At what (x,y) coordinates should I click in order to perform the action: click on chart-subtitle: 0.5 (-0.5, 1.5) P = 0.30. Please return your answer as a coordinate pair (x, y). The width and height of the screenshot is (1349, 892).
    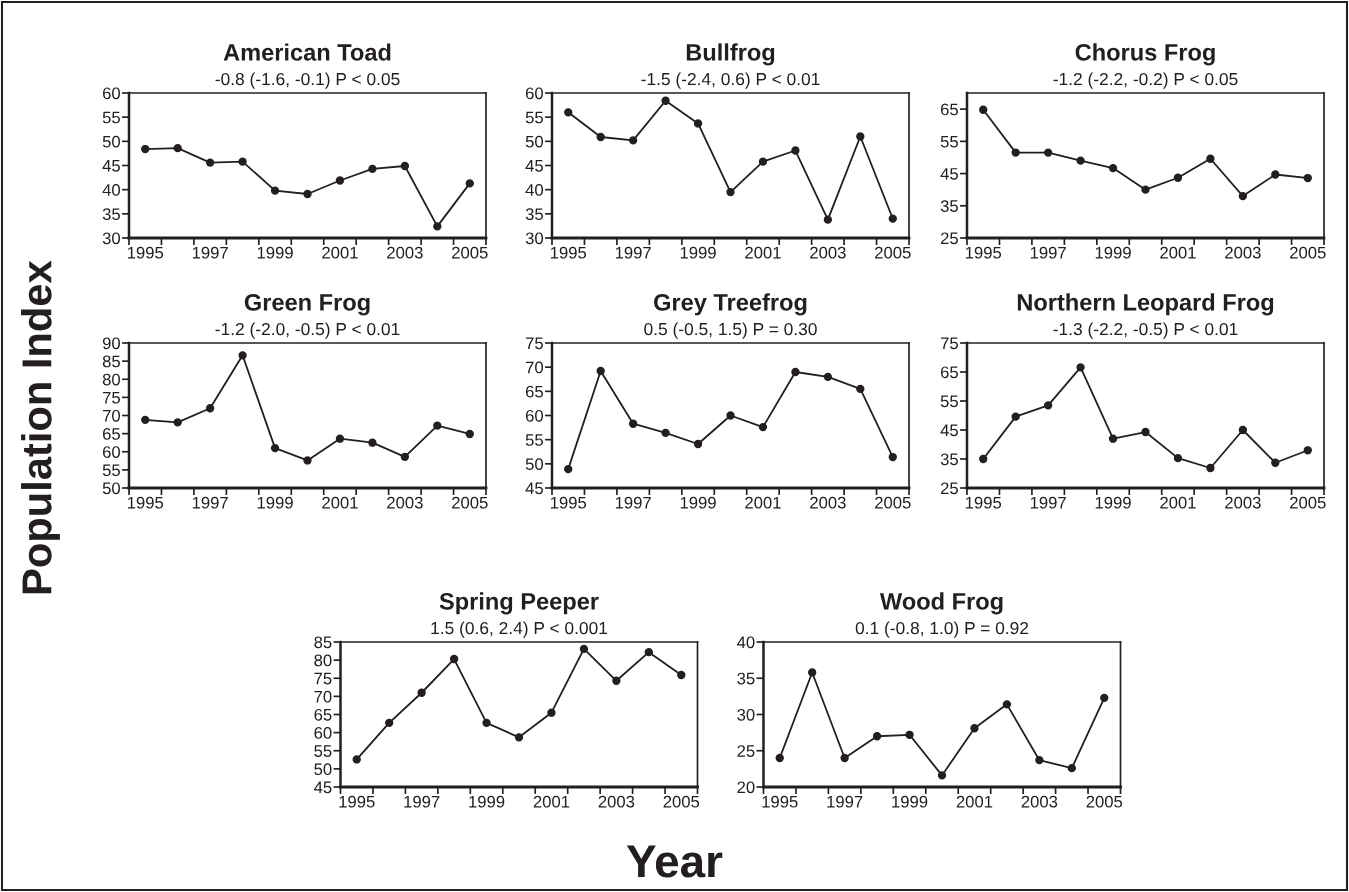
    Looking at the image, I should click on (730, 330).